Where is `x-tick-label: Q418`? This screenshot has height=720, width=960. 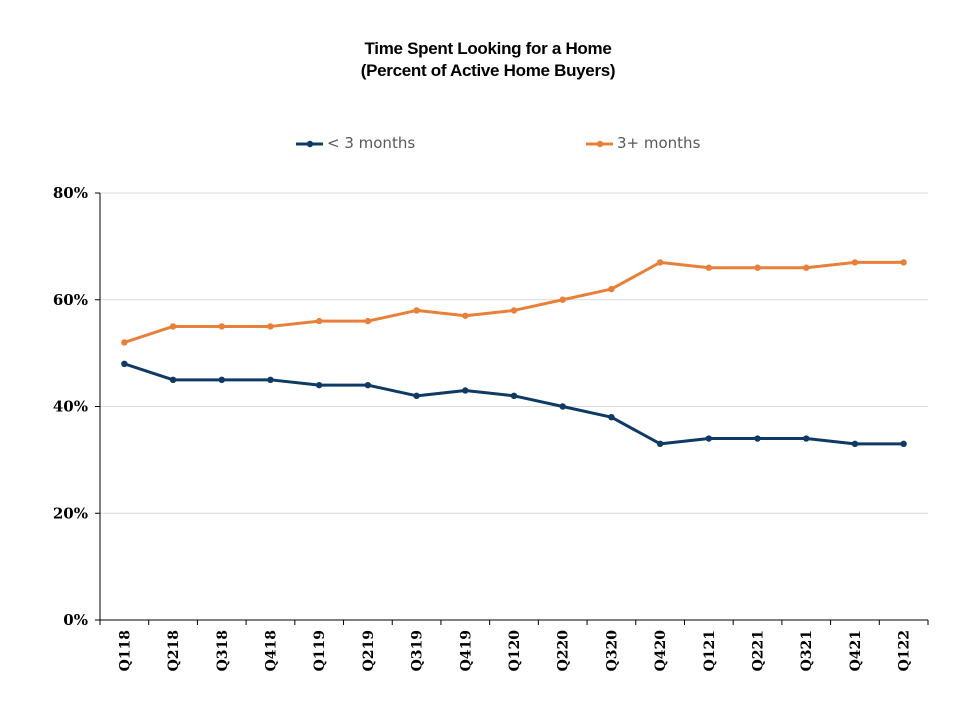 x-tick-label: Q418 is located at coordinates (271, 650).